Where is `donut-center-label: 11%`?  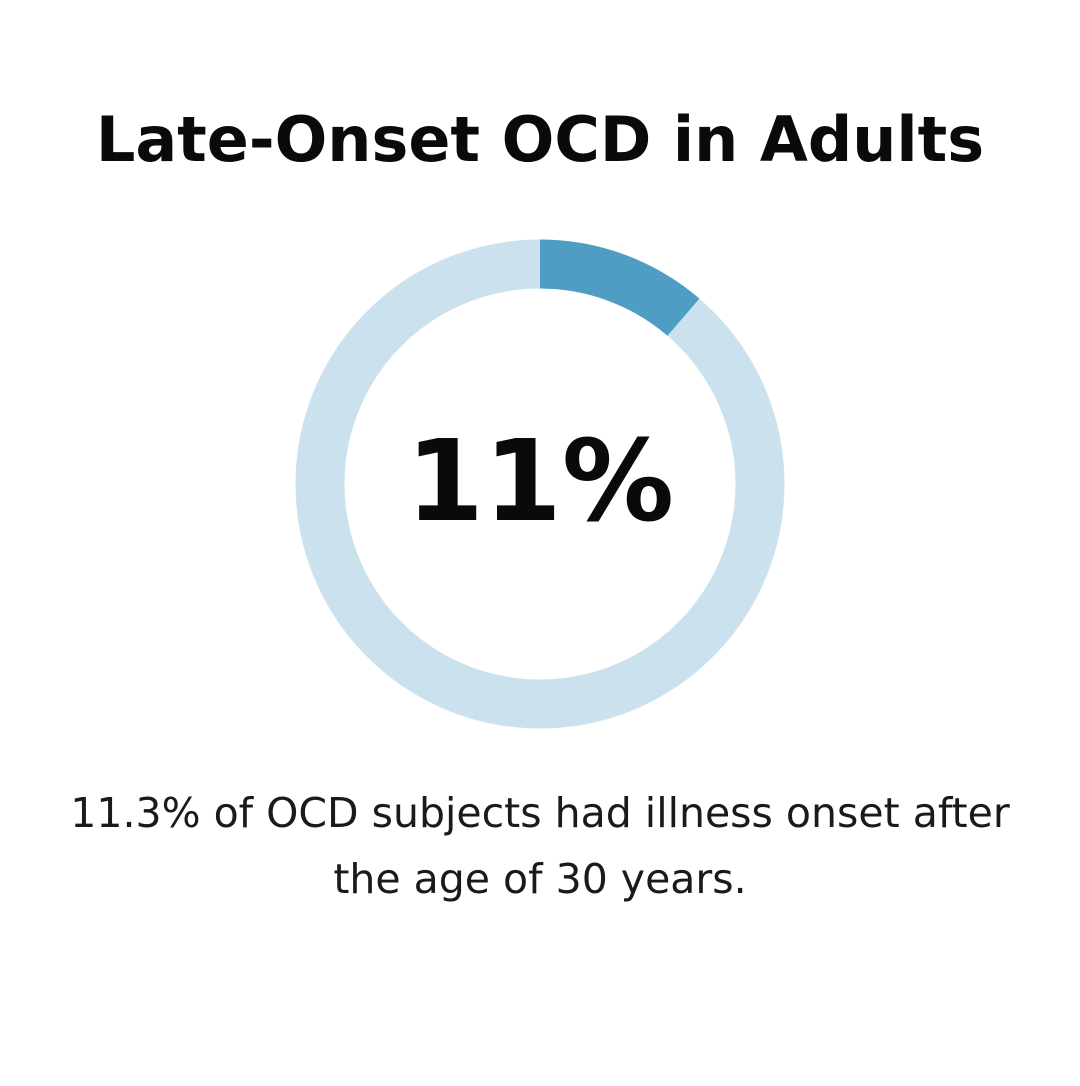
donut-center-label: 11% is located at coordinates (540, 482).